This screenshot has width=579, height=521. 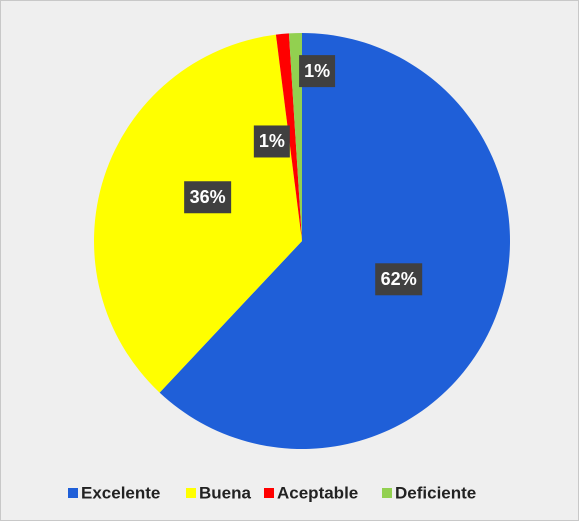 I want to click on data-label: 36%, so click(x=208, y=197).